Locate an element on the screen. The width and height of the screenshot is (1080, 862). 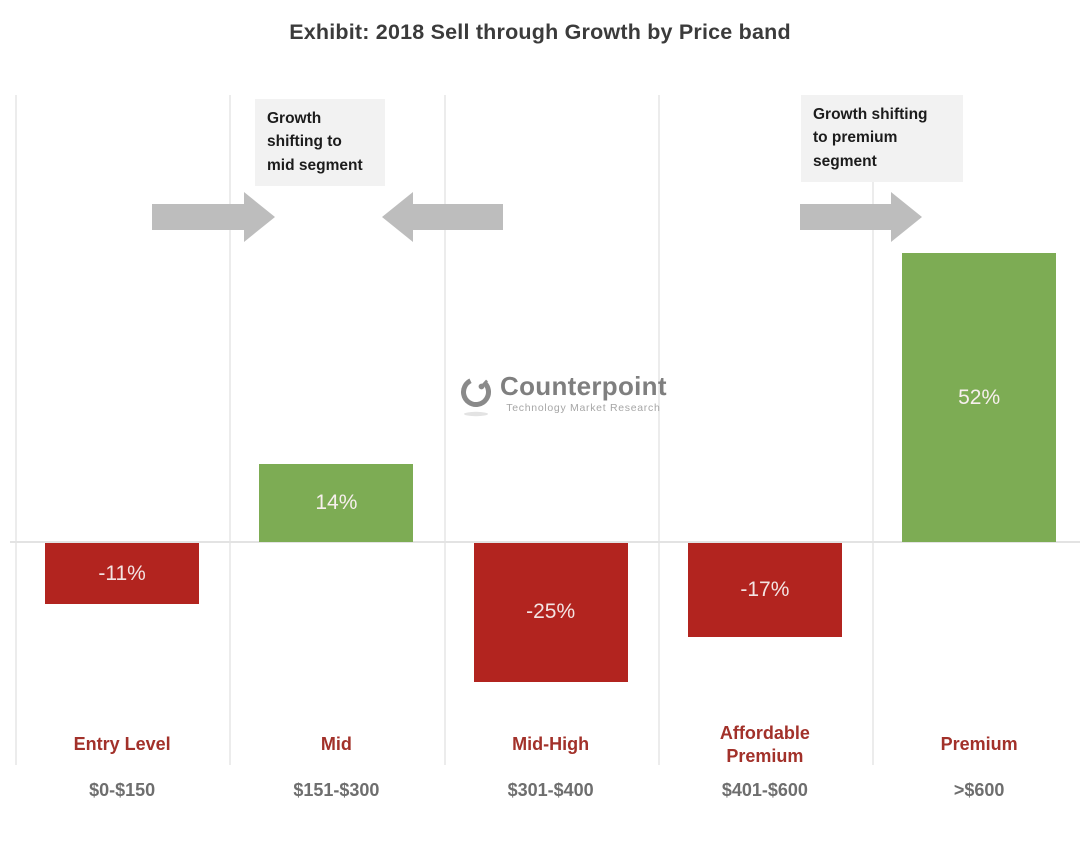
bar-mid-high: -25% is located at coordinates (550, 612).